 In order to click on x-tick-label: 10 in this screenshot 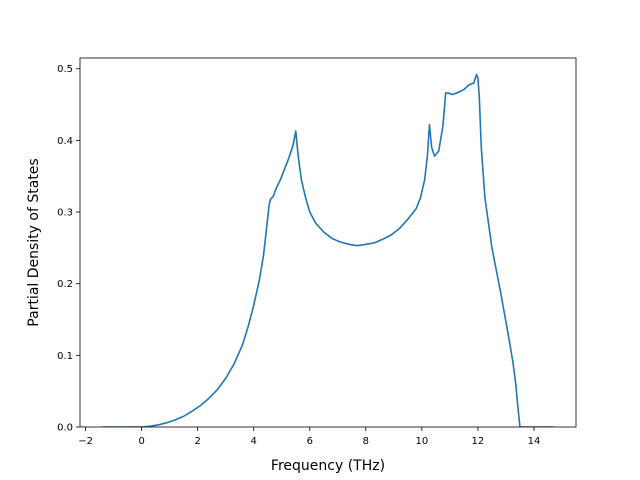, I will do `click(422, 441)`.